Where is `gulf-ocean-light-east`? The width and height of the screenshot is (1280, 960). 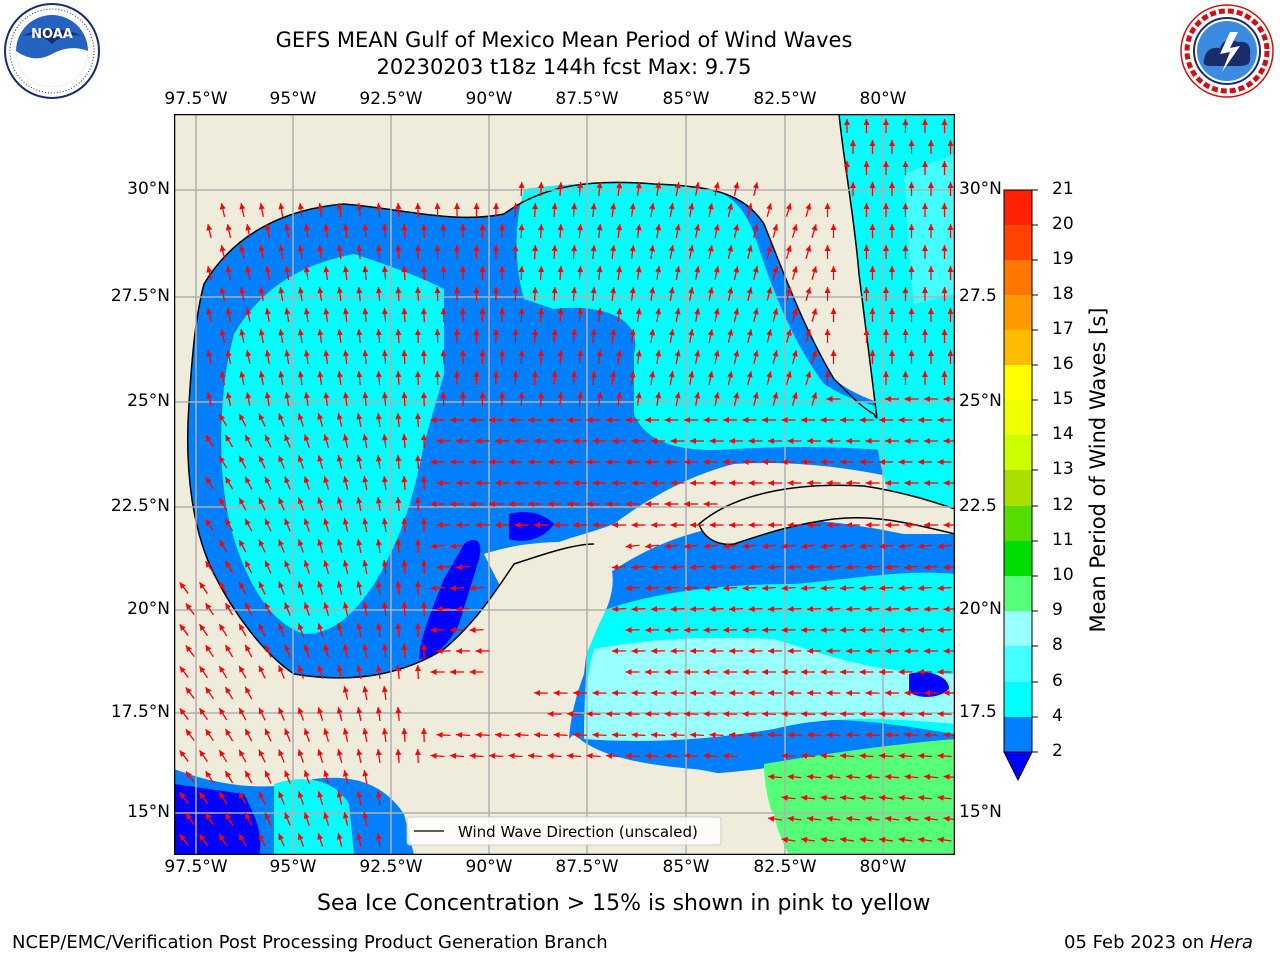 gulf-ocean-light-east is located at coordinates (735, 321).